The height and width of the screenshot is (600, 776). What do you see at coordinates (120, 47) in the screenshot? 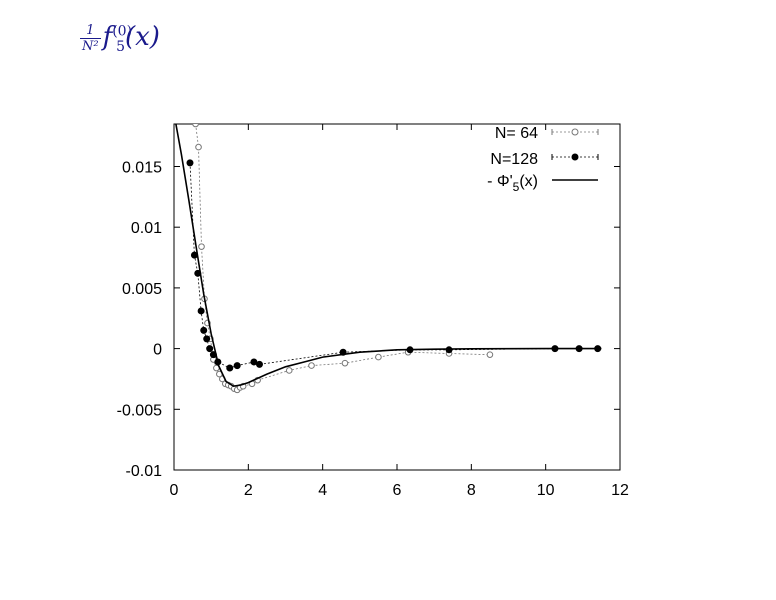
I see `formula-subscript: 5` at bounding box center [120, 47].